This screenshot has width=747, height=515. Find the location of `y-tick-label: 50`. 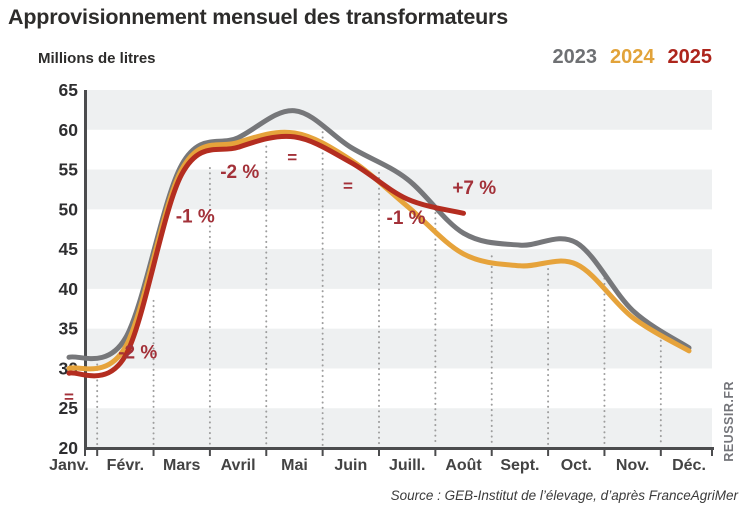

y-tick-label: 50 is located at coordinates (69, 209).